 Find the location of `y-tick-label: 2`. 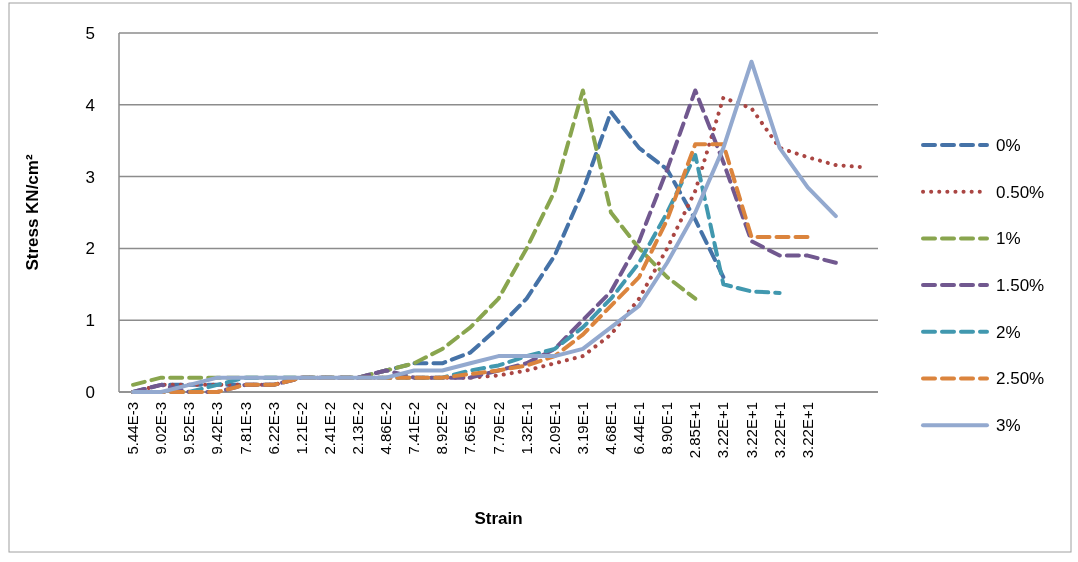

y-tick-label: 2 is located at coordinates (90, 249).